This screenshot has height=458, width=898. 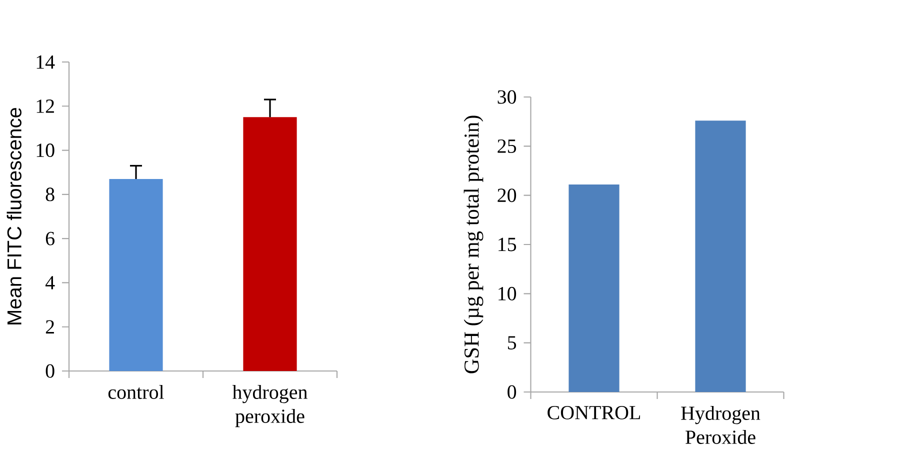 I want to click on x-tick-label: control, so click(x=136, y=391).